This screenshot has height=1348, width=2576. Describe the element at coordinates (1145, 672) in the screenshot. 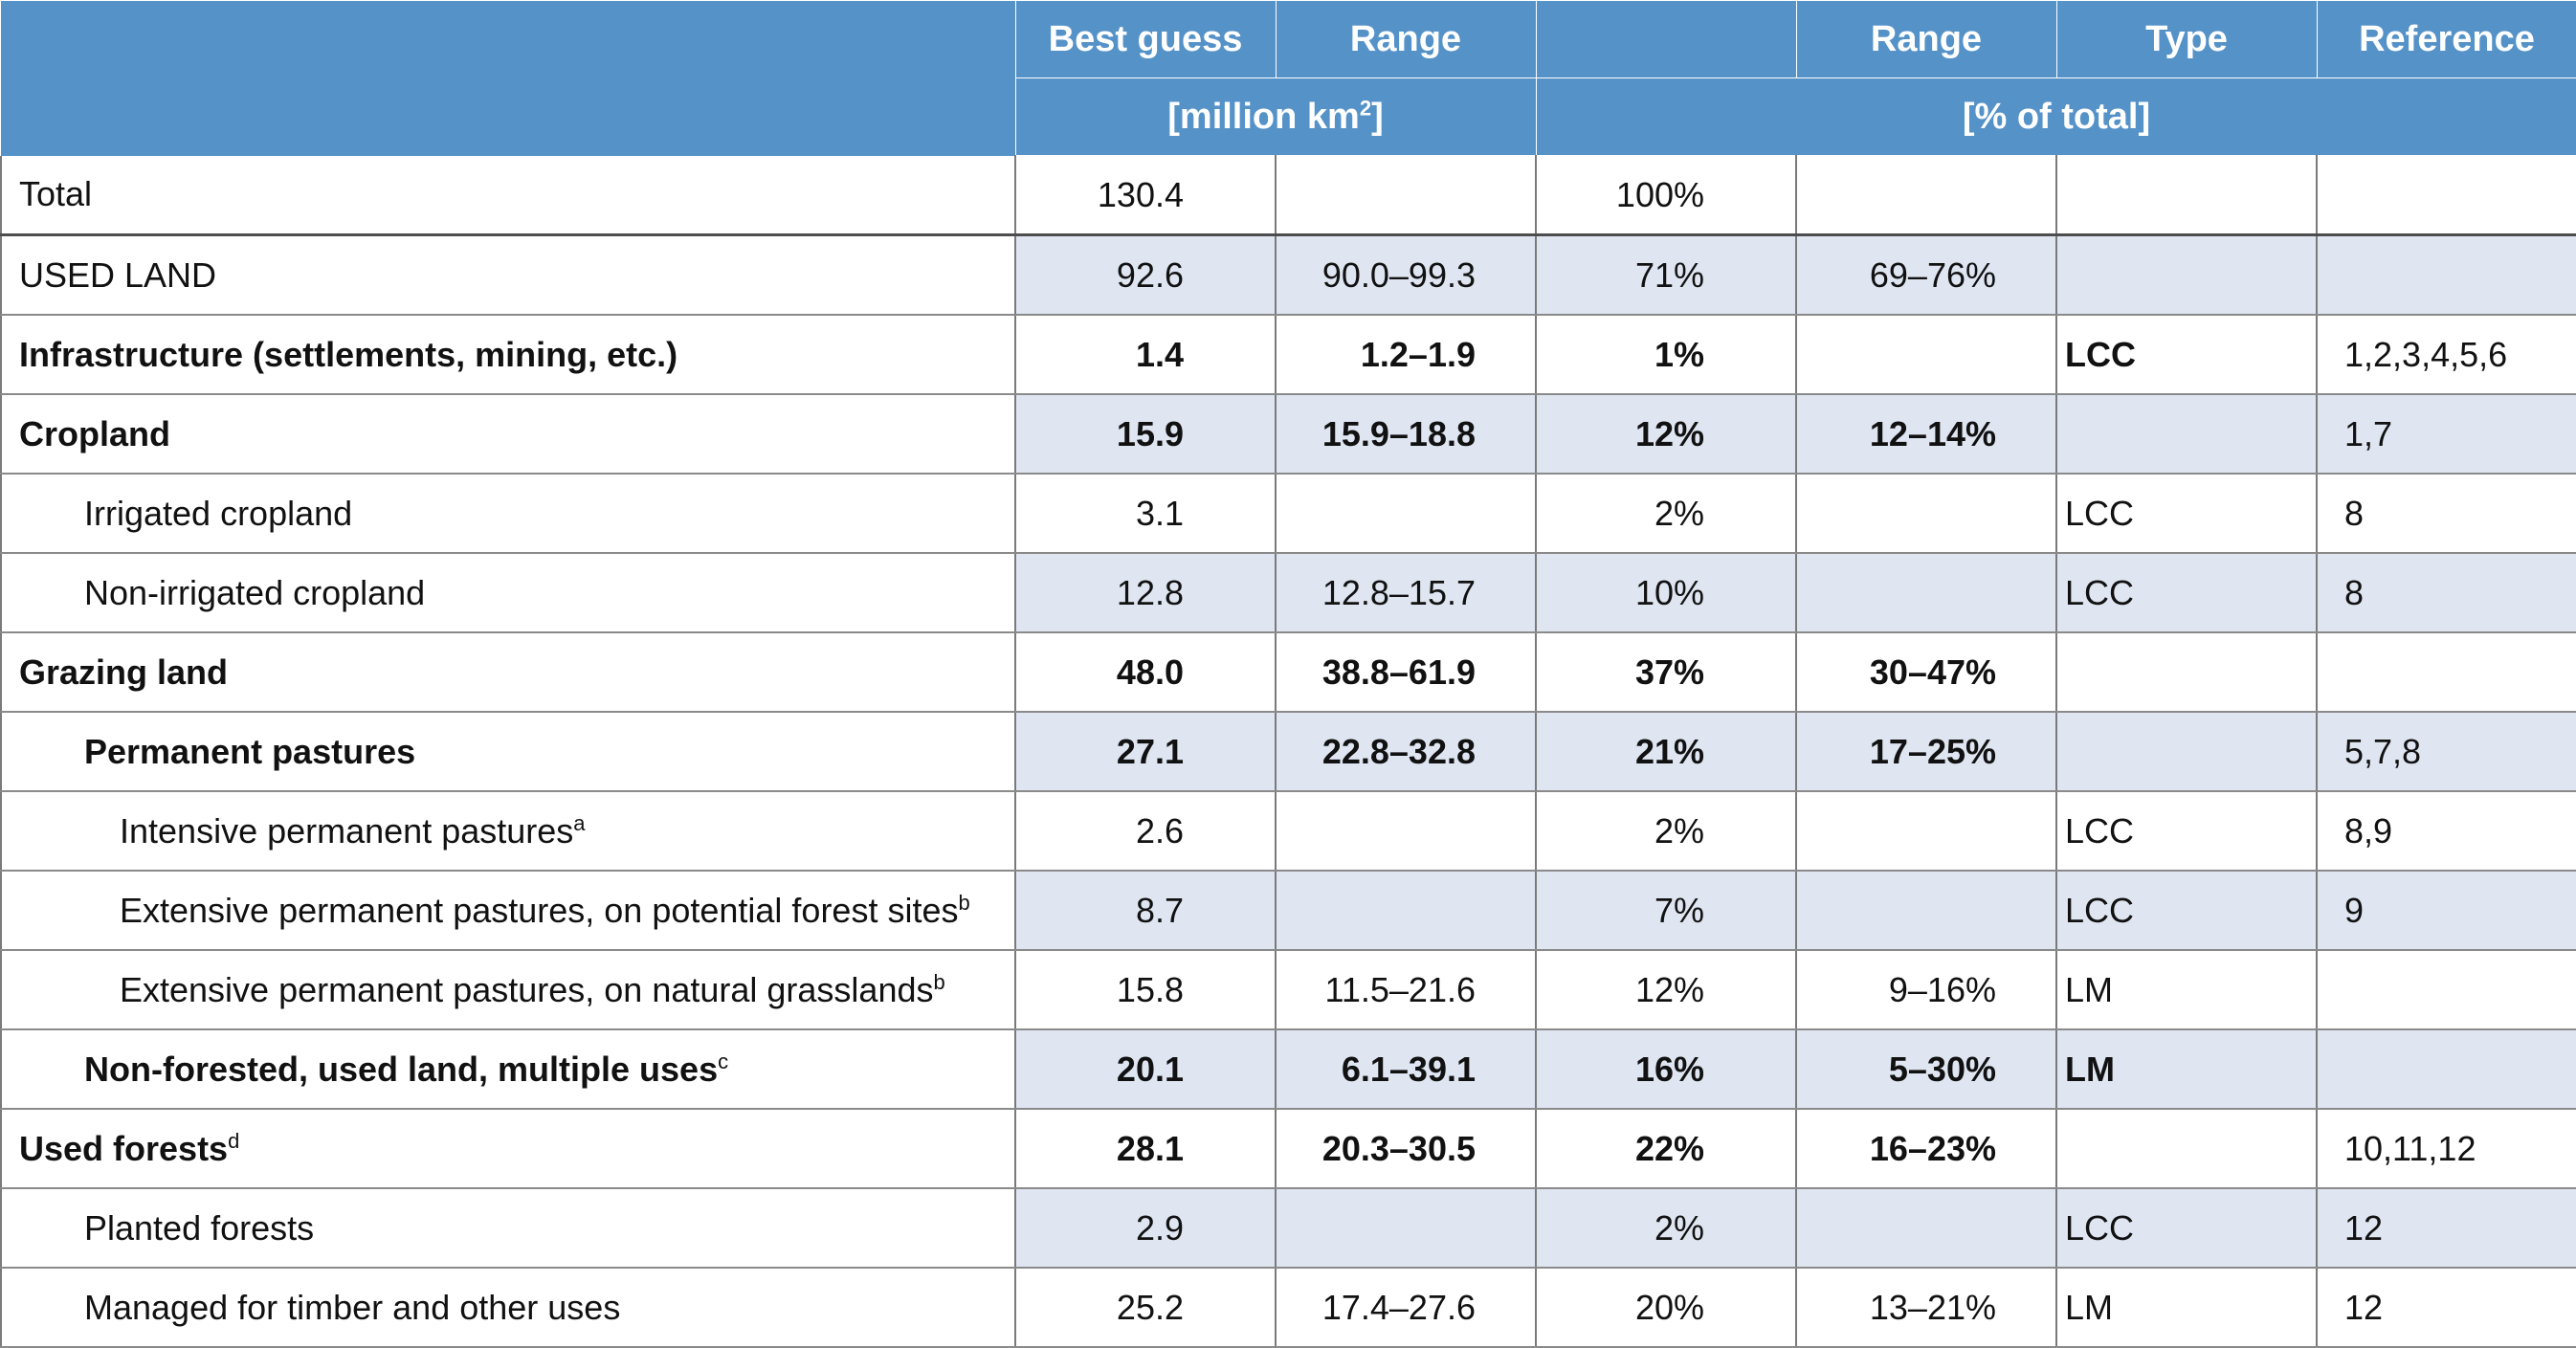

I see `cell-best-guess: 48.0` at that location.